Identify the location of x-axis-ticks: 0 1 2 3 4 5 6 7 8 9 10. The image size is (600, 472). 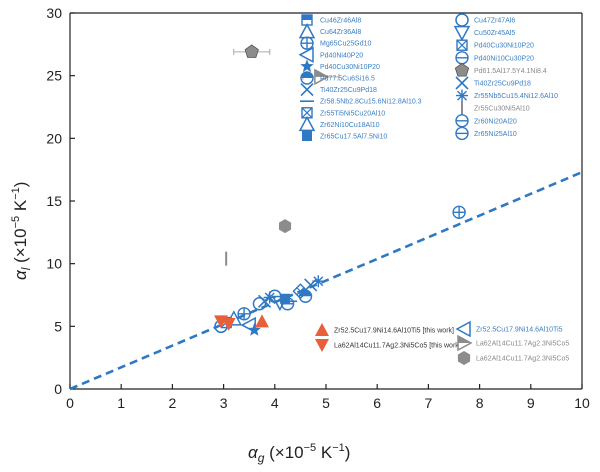
(328, 397).